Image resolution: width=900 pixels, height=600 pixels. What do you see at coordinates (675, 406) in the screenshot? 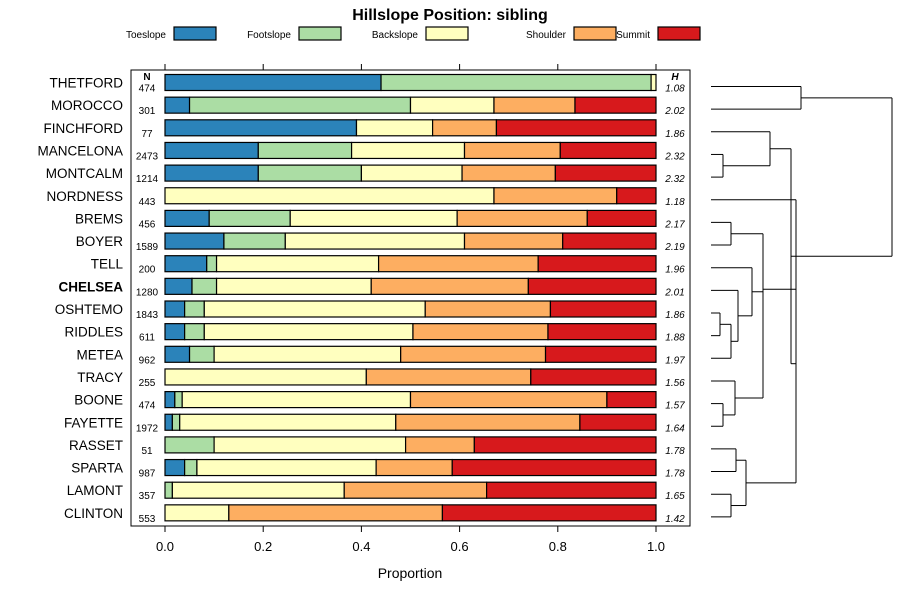
I see `h-value-boone: 1.57` at bounding box center [675, 406].